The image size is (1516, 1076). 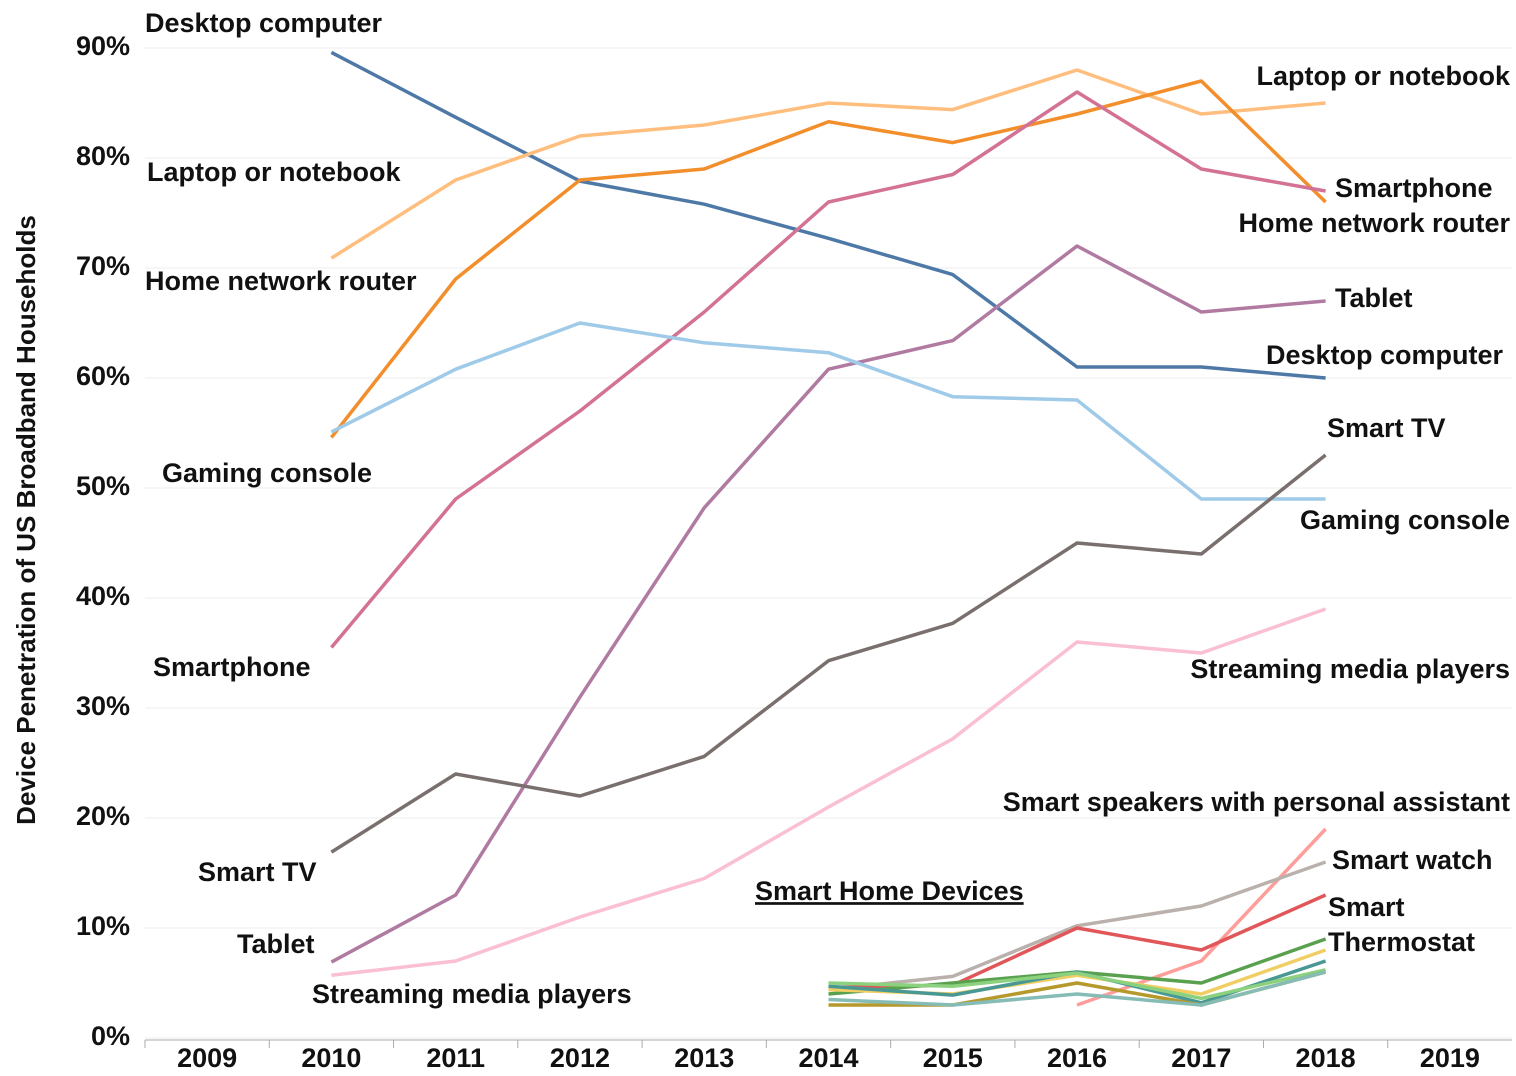 I want to click on y-tick-label: 90%, so click(x=103, y=46).